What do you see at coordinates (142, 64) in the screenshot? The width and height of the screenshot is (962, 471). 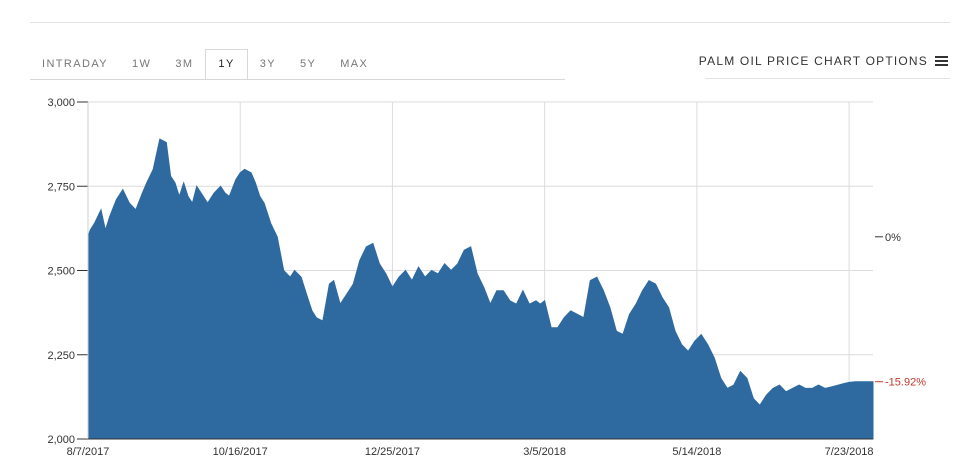 I see `tab-1w: 1W` at bounding box center [142, 64].